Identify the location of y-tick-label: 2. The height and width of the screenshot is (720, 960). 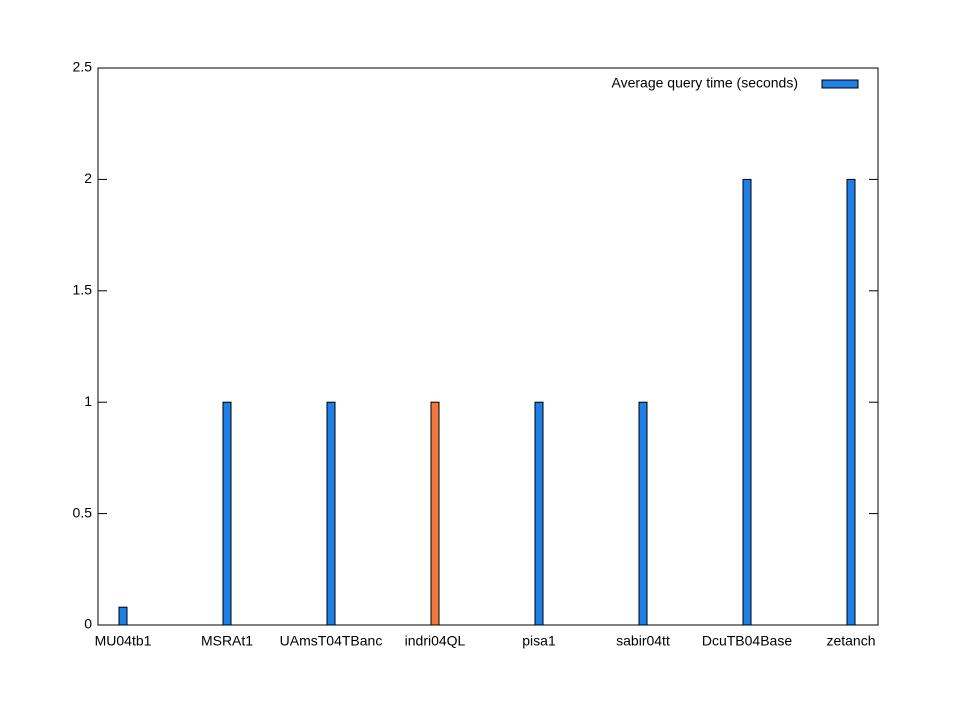
(88, 178).